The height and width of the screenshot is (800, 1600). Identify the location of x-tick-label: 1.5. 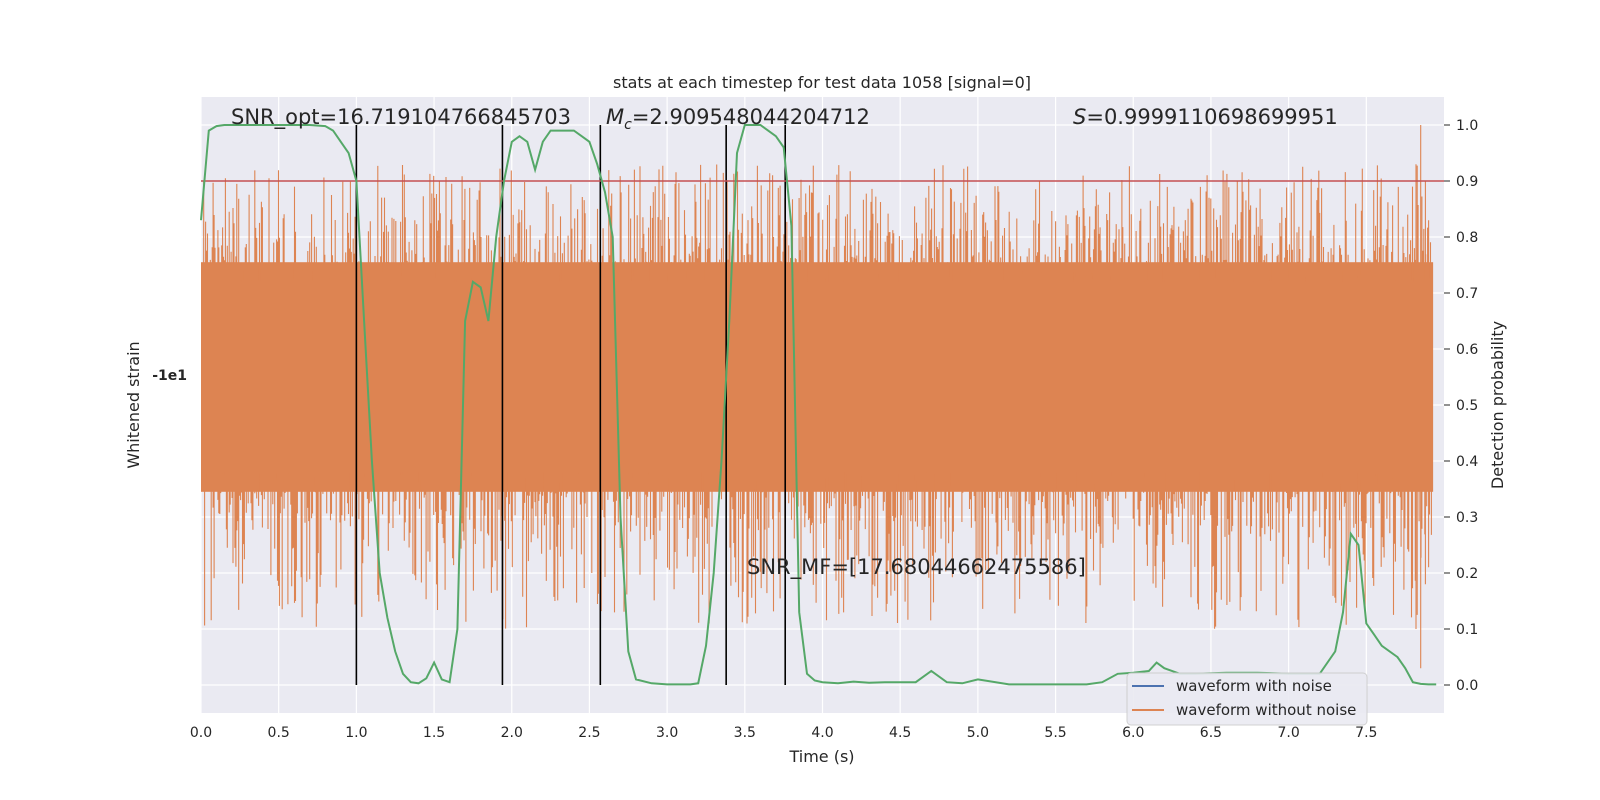
(434, 733).